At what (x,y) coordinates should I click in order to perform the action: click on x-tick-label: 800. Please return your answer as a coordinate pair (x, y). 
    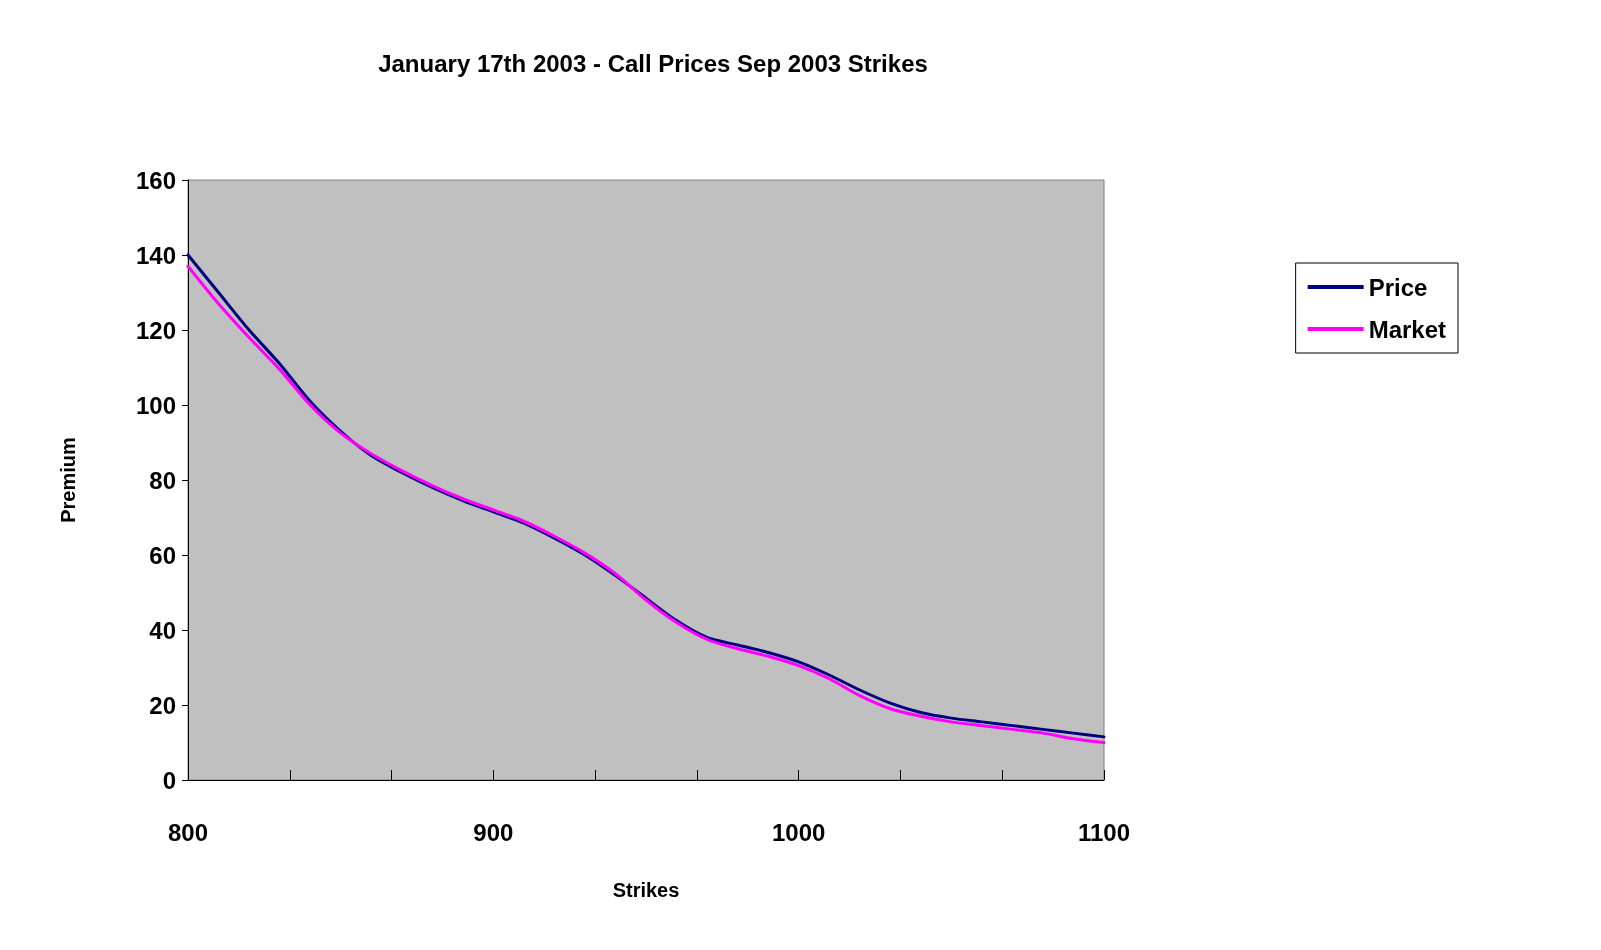
    Looking at the image, I should click on (188, 832).